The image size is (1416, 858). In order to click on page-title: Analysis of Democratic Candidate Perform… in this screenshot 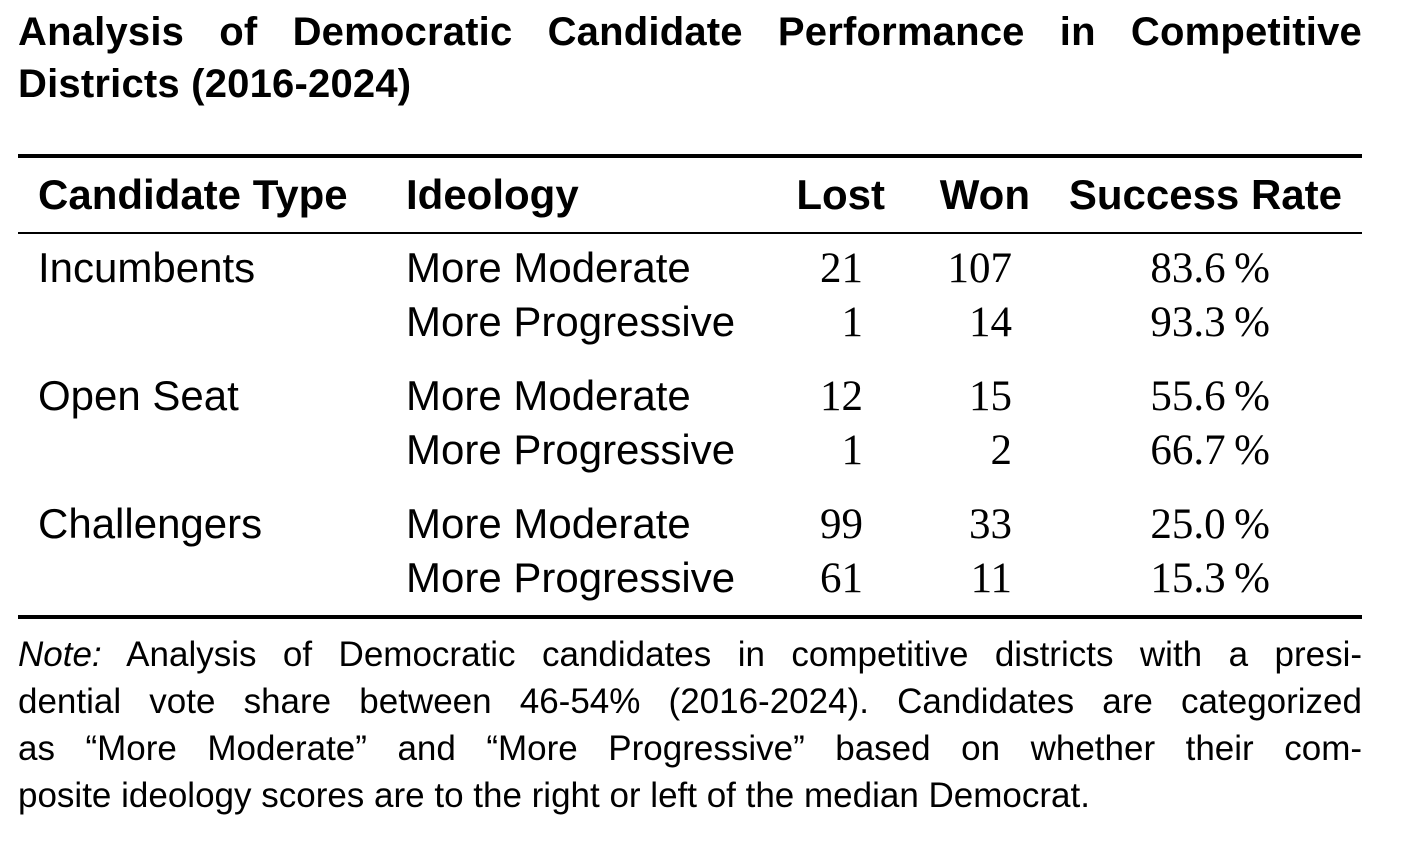, I will do `click(690, 58)`.